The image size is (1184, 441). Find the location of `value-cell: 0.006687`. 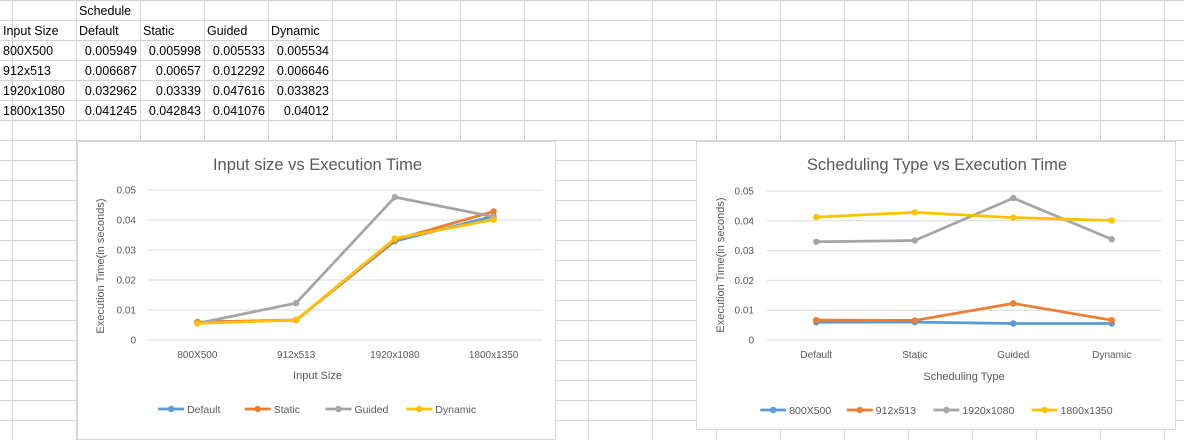

value-cell: 0.006687 is located at coordinates (110, 71).